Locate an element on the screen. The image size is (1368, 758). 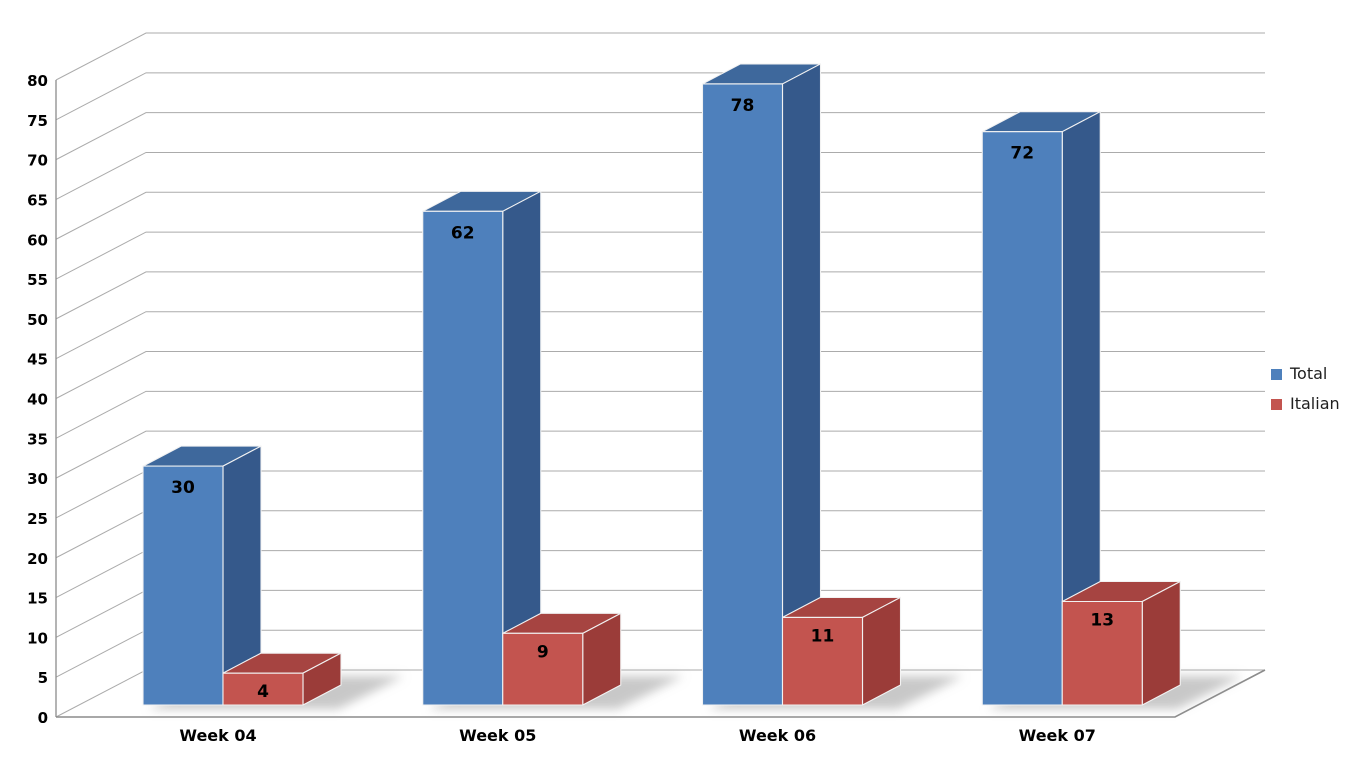
y-tick-label: 35 is located at coordinates (37, 439).